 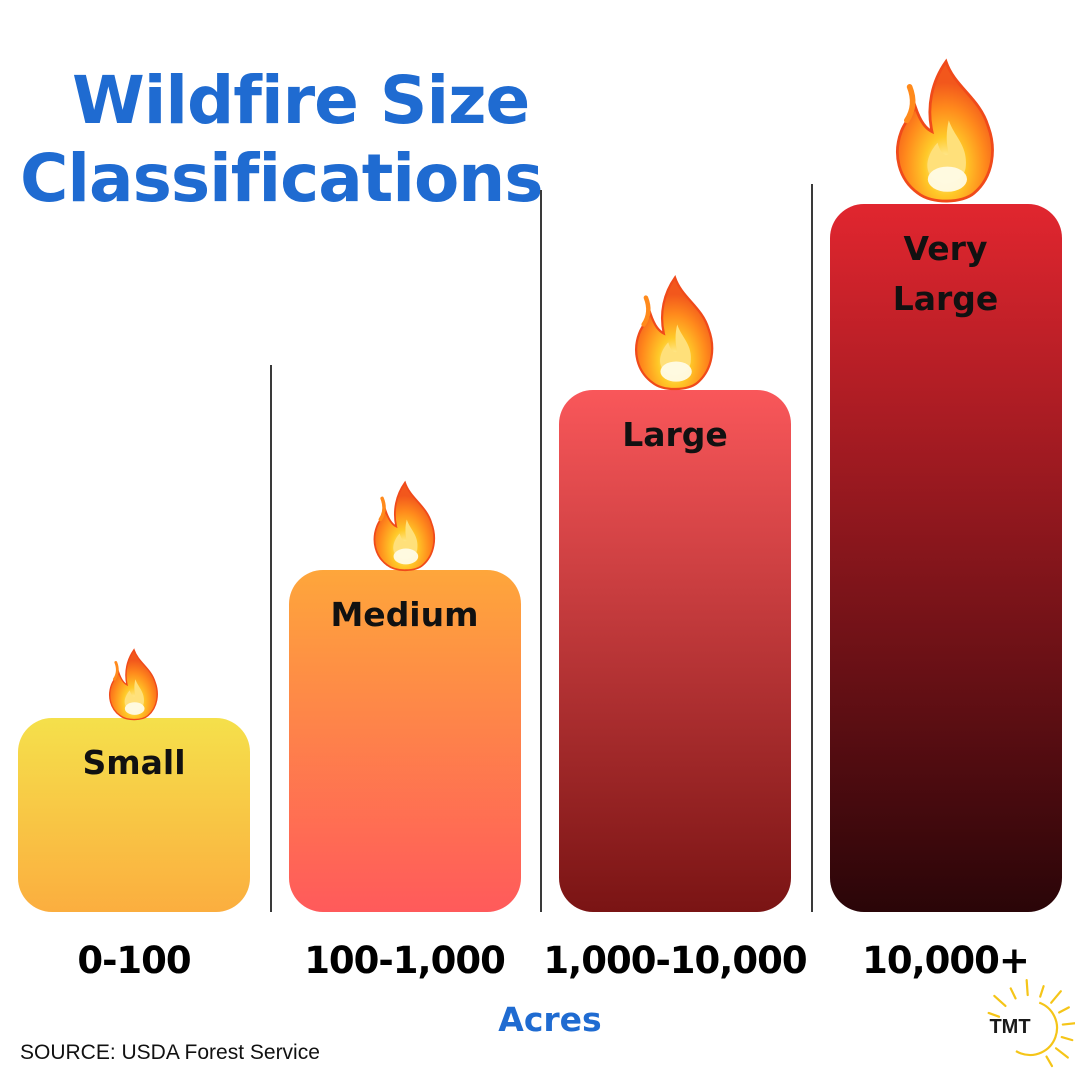 What do you see at coordinates (404, 741) in the screenshot?
I see `bar-medium` at bounding box center [404, 741].